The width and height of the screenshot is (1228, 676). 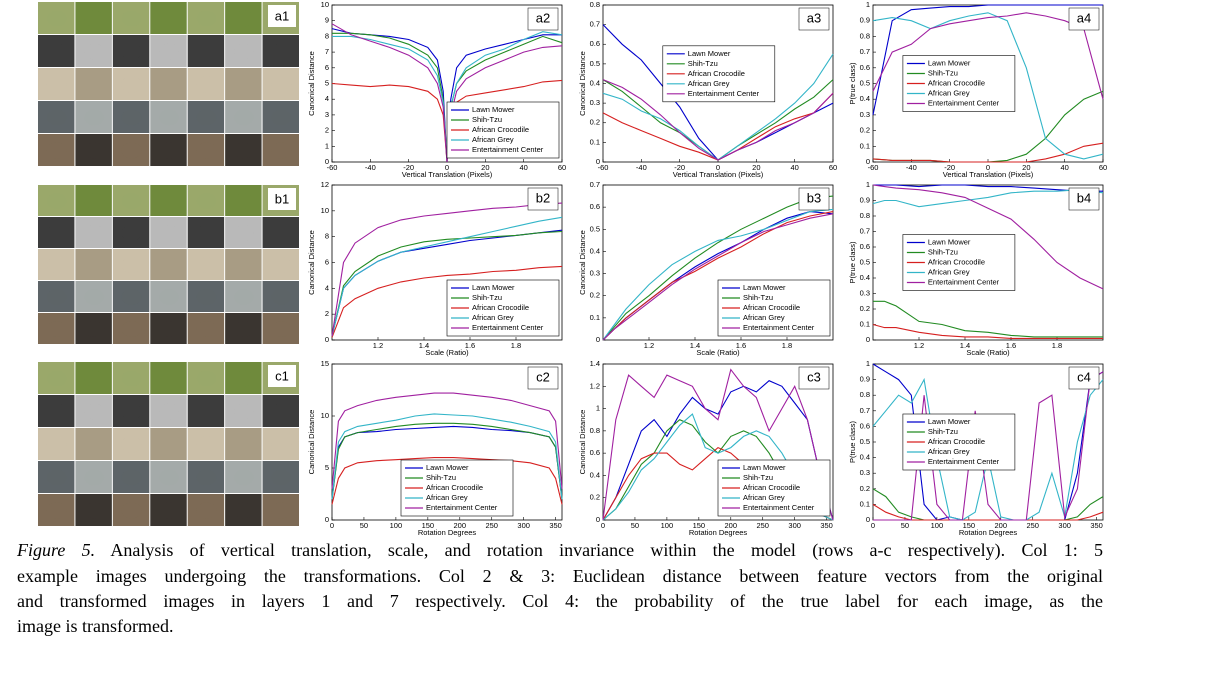 I want to click on y-tick-label: 0.9, so click(x=865, y=20).